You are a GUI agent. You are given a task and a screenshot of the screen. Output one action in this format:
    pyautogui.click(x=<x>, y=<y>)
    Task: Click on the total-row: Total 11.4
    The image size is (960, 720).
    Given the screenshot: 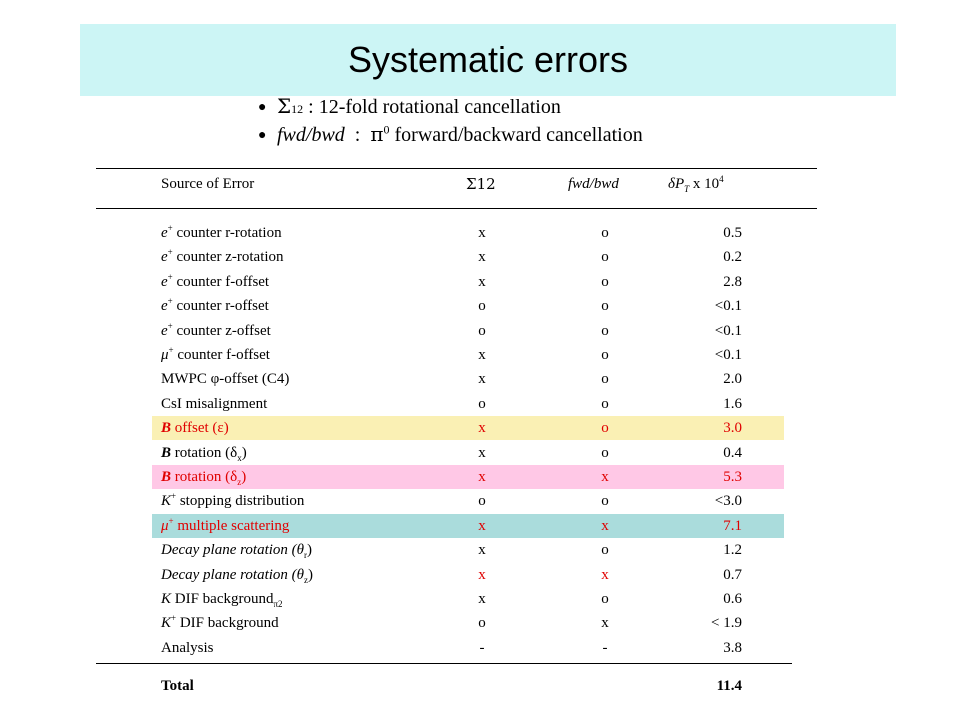 What is the action you would take?
    pyautogui.click(x=480, y=686)
    